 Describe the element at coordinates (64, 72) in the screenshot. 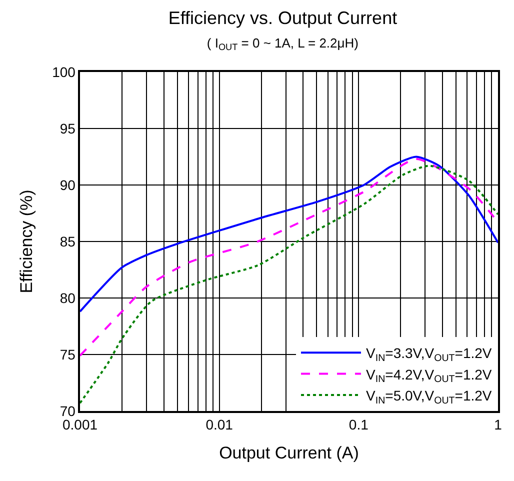

I see `y-tick-label: 100` at that location.